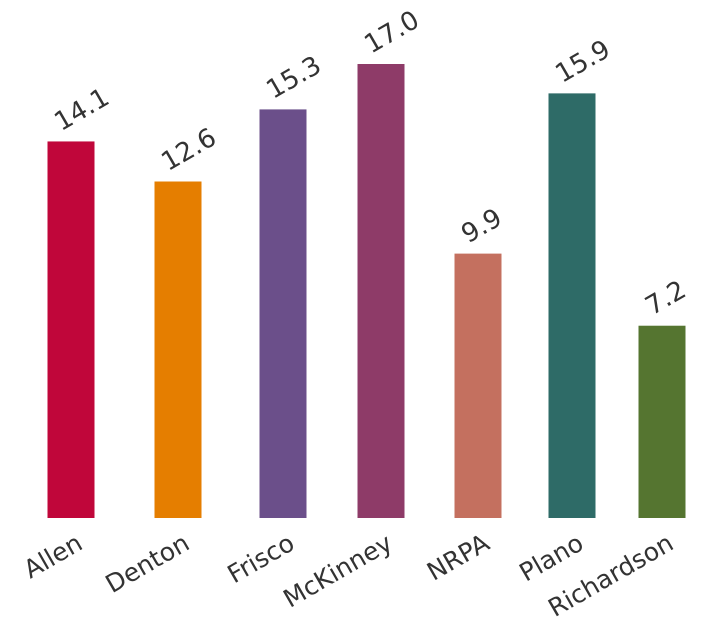 This screenshot has width=710, height=634. What do you see at coordinates (482, 226) in the screenshot?
I see `value-label-nrpa: 9.9` at bounding box center [482, 226].